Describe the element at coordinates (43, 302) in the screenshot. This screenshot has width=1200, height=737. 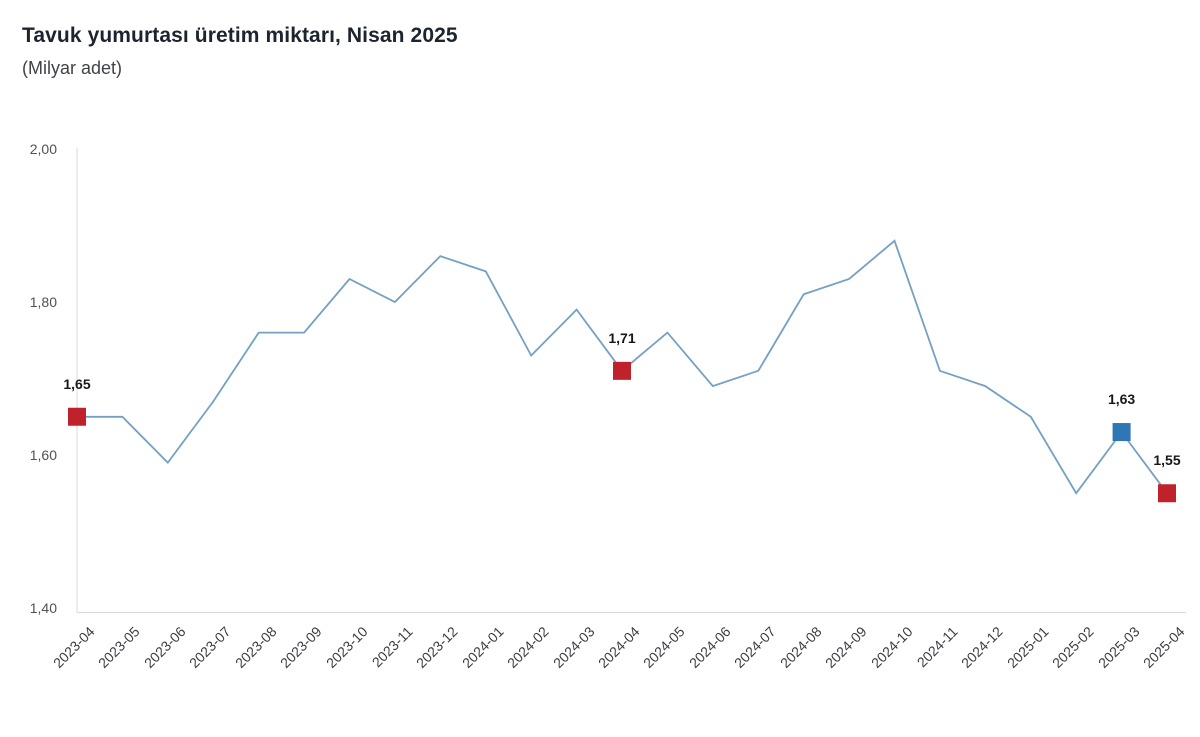
I see `y-tick-label: 1,80` at that location.